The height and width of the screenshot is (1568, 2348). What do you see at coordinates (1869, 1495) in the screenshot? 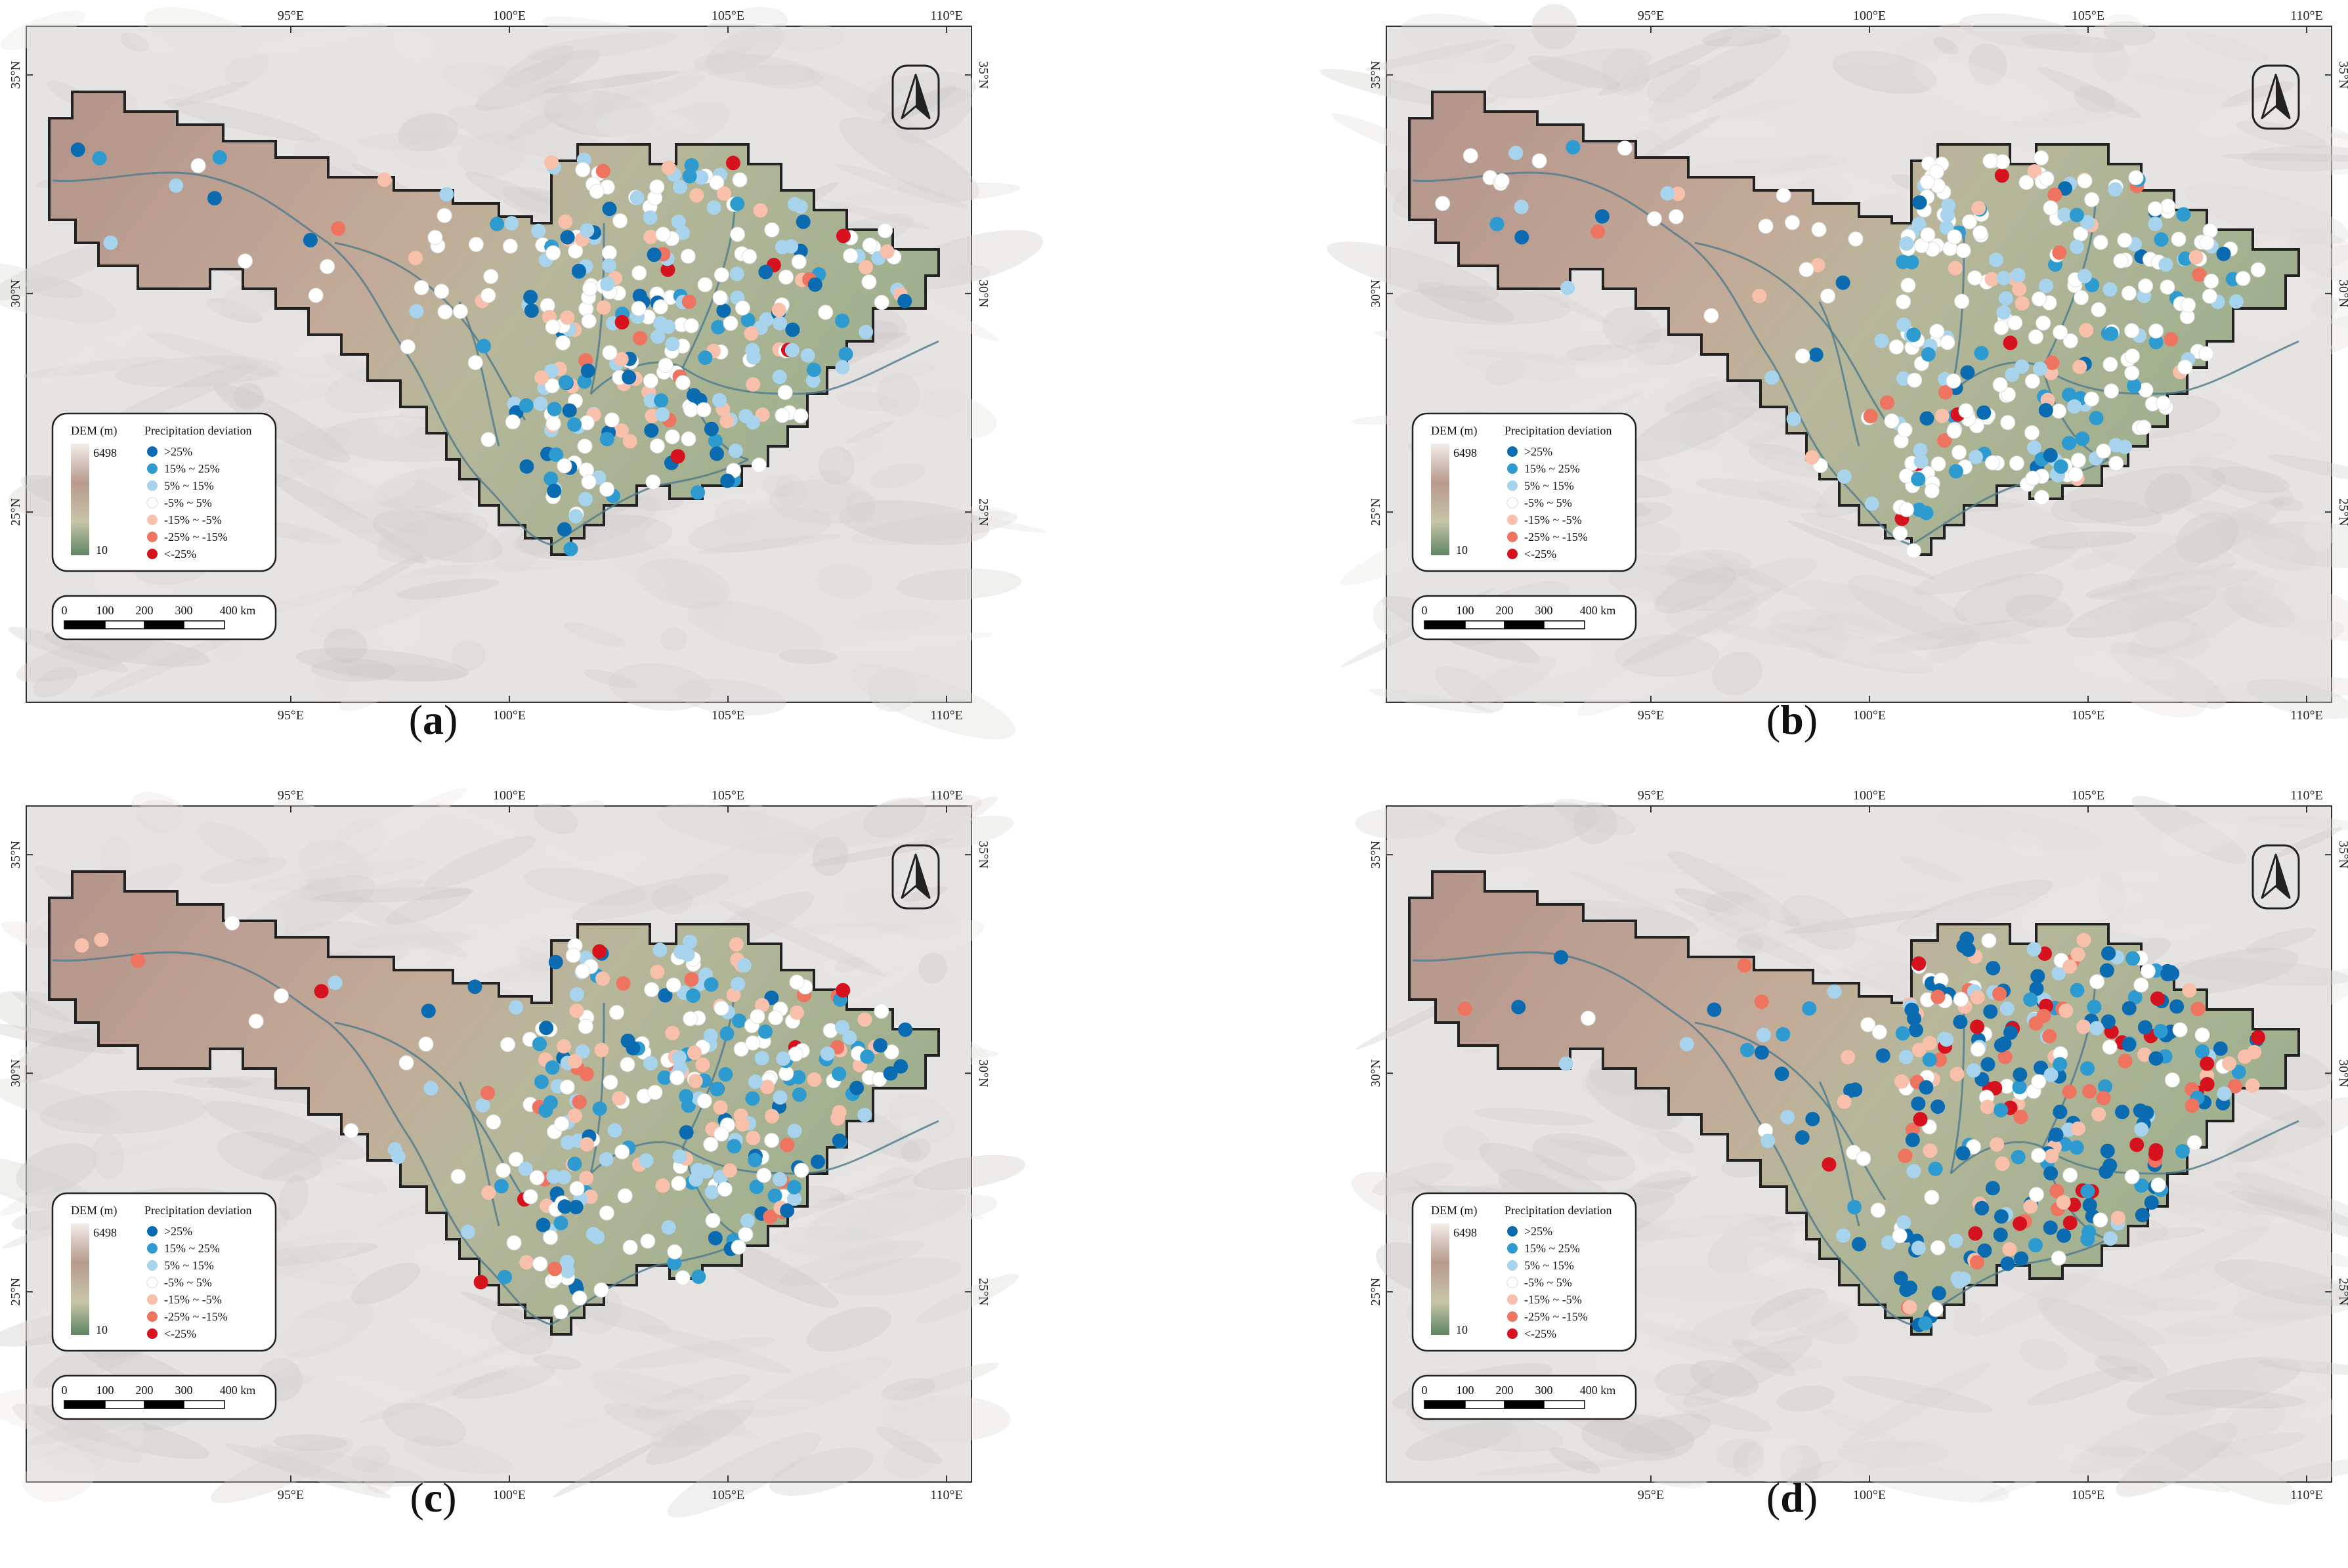
I see `lon-tick-label-bottom: 100°E` at bounding box center [1869, 1495].